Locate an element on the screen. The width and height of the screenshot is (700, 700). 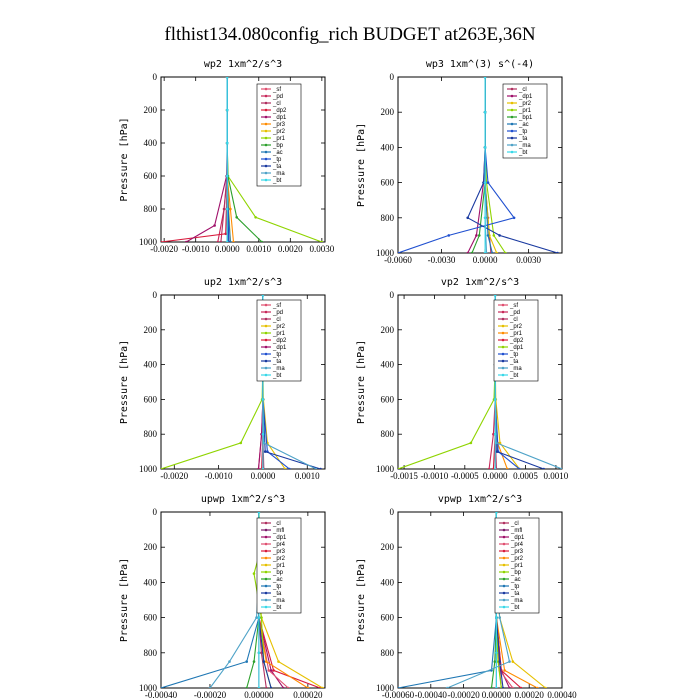
x-tick-label: 0.00020 is located at coordinates (308, 695).